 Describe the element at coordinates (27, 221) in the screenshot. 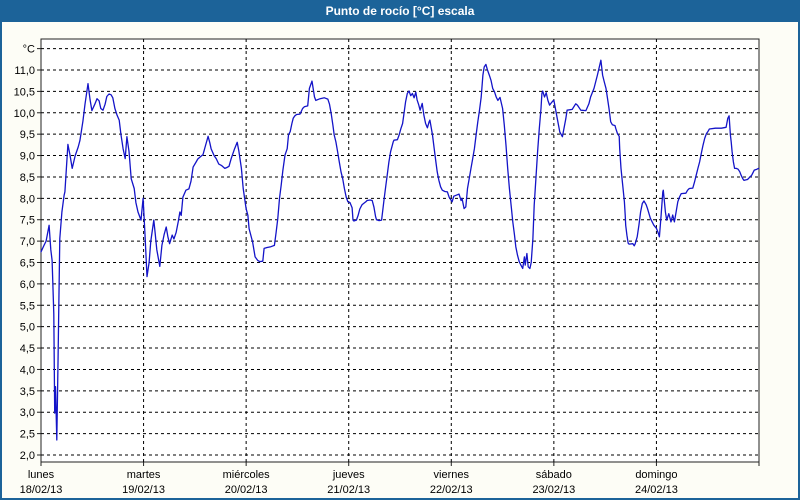

I see `y-tick-label: 7,5` at that location.